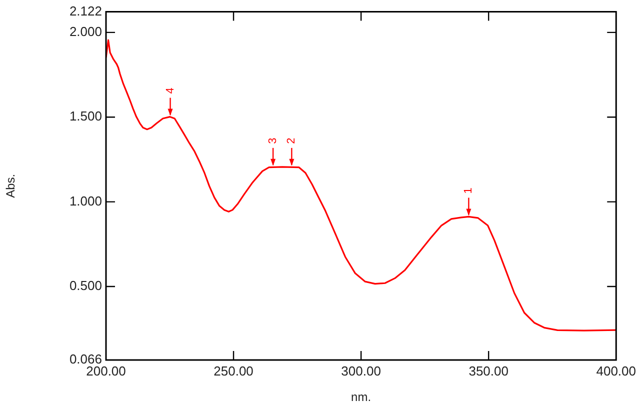 This screenshot has height=409, width=640. Describe the element at coordinates (361, 370) in the screenshot. I see `x-tick-label: 300.00` at that location.